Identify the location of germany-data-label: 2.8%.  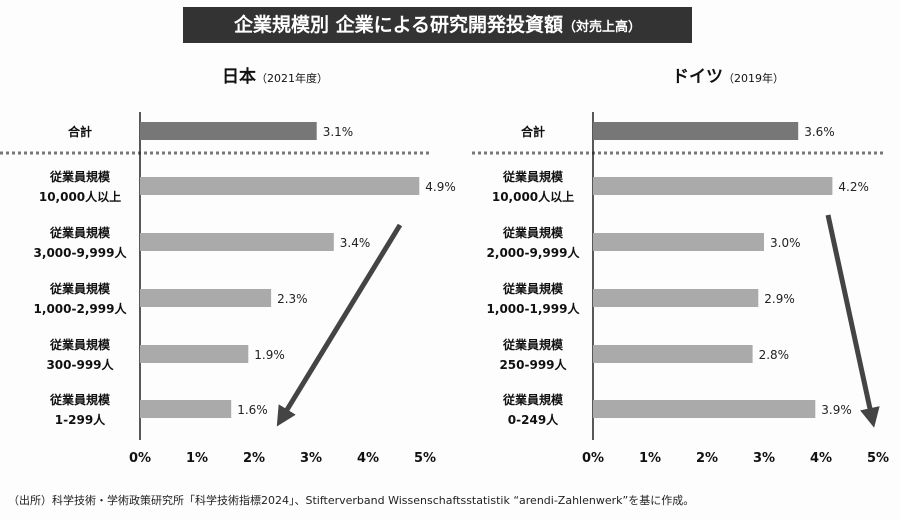
(774, 355).